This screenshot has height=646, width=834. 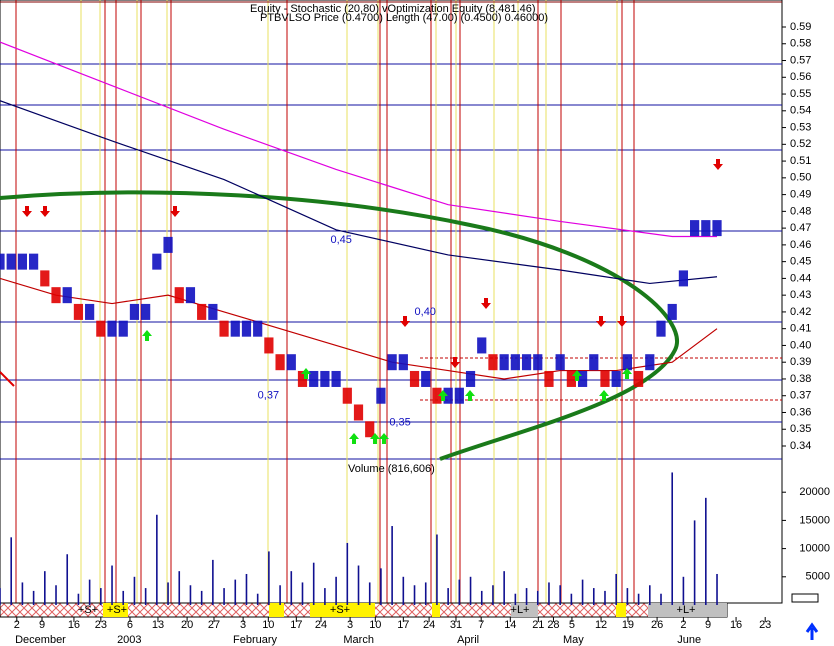 I want to click on y-tick-label: 0.35, so click(x=800, y=429).